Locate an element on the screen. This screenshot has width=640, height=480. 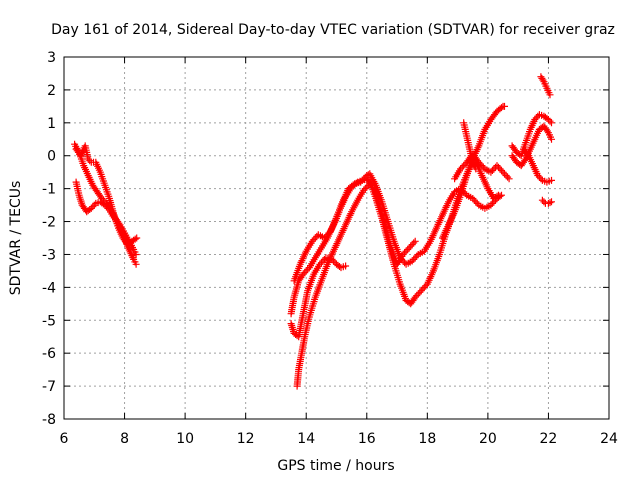
x-tick-label: 12 is located at coordinates (246, 439).